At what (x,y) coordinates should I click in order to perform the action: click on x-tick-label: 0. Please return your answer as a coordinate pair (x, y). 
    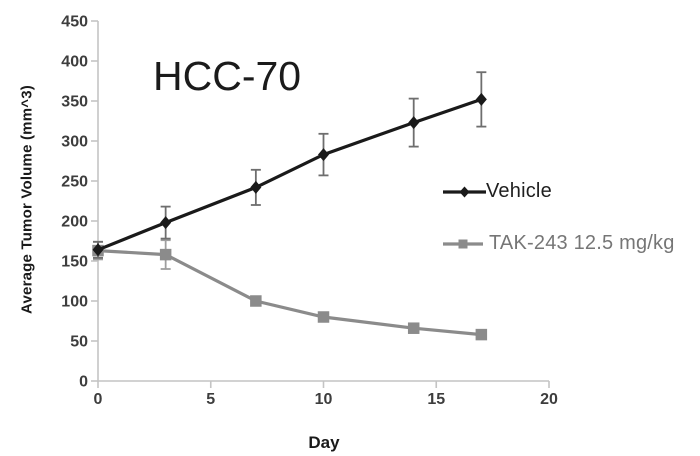
    Looking at the image, I should click on (98, 399).